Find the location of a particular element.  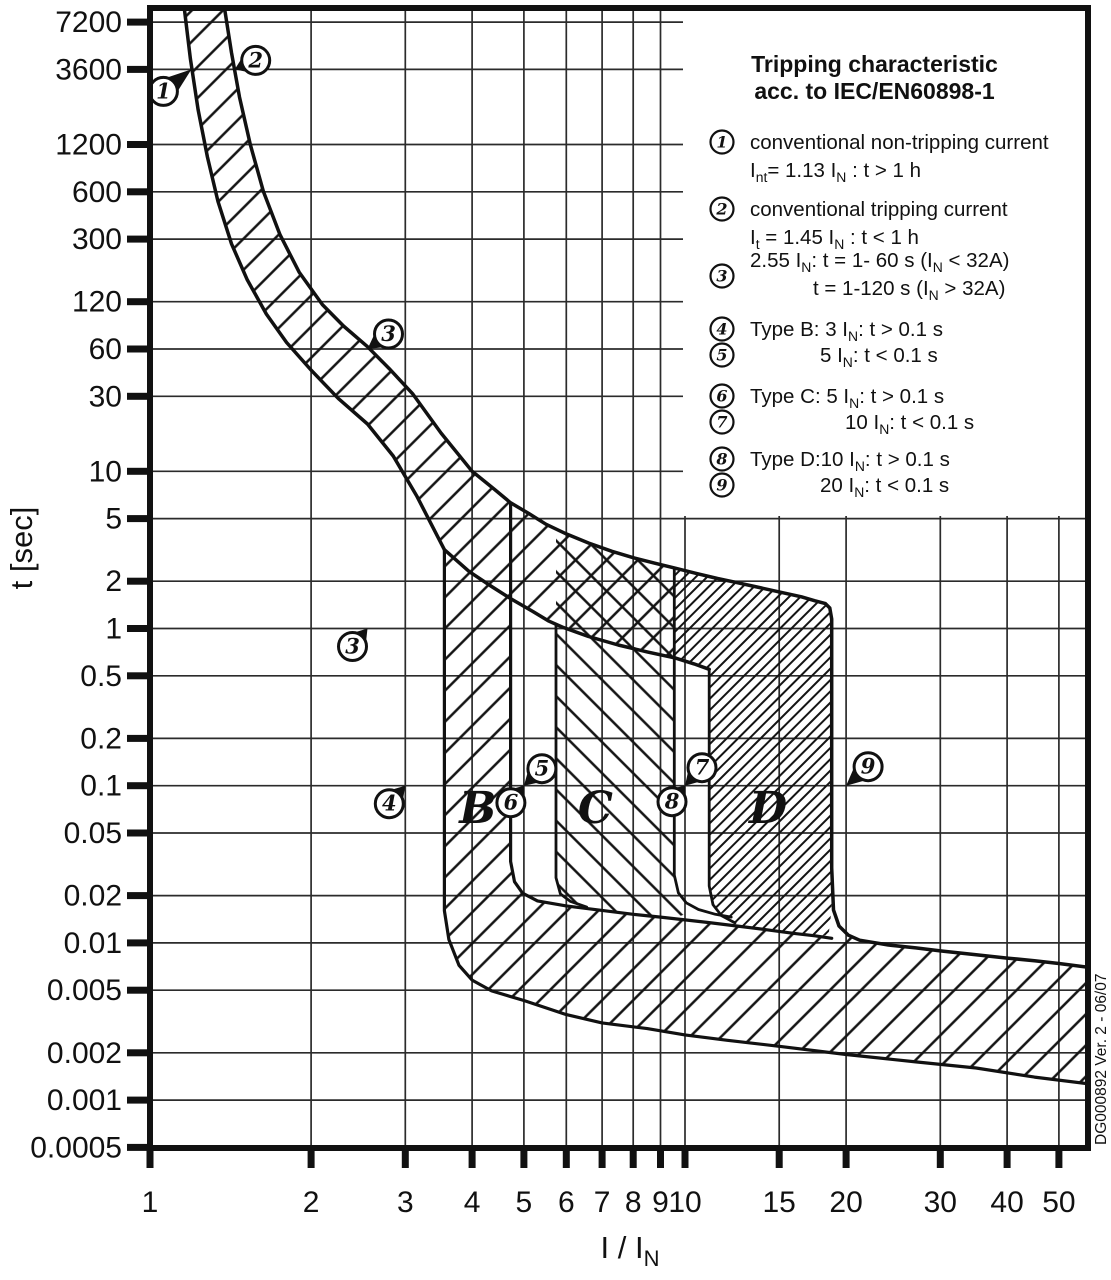

x-tick-label-5: 5 is located at coordinates (524, 1202).